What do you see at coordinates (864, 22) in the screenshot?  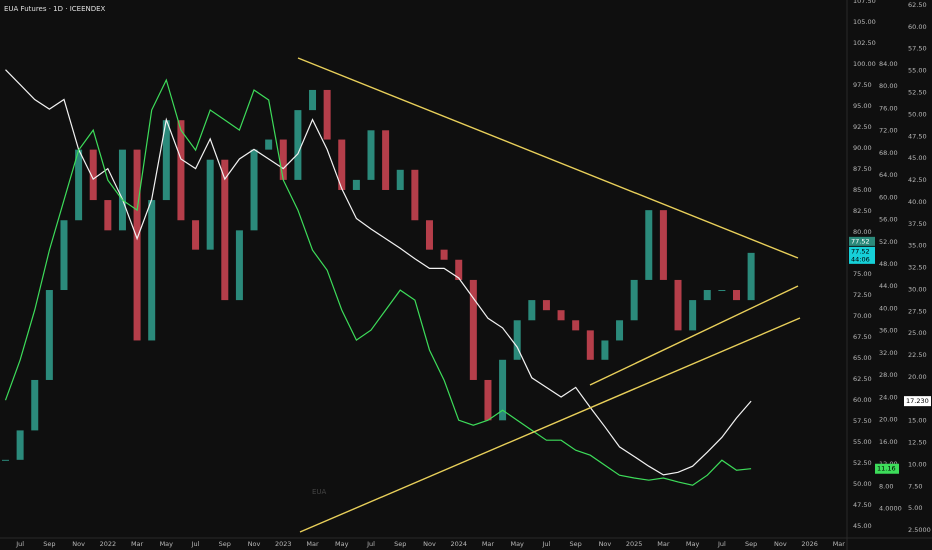 I see `y-tick-label: 105.00` at bounding box center [864, 22].